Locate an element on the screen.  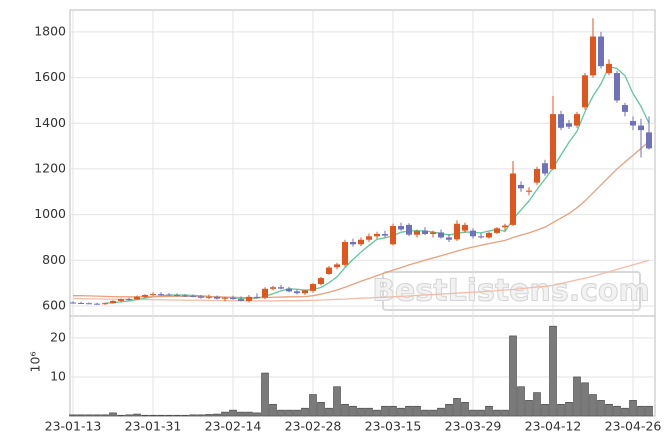
x-tick-label: 23-03-29 is located at coordinates (473, 426).